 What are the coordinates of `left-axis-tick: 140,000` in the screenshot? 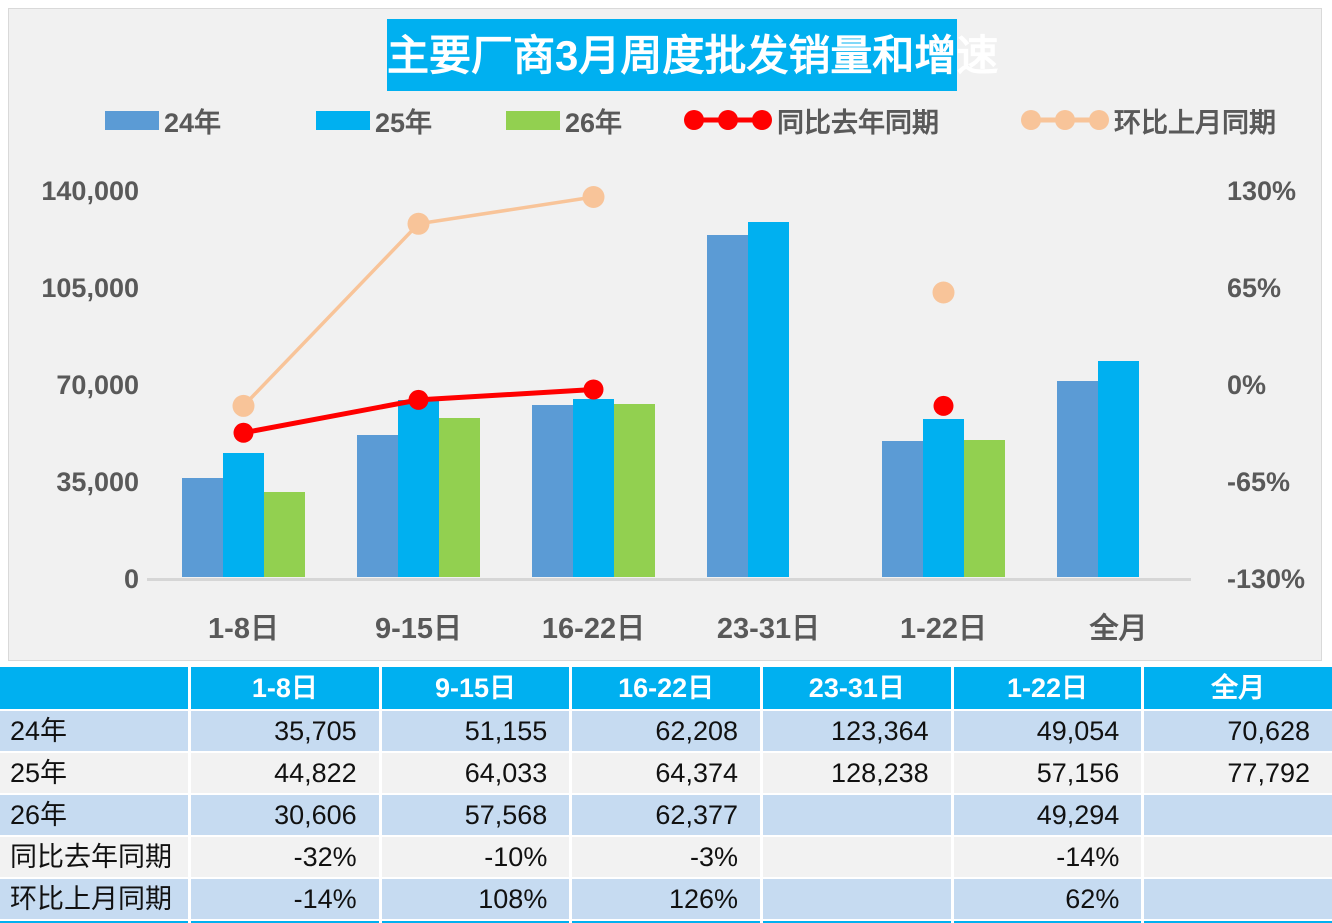 It's located at (90, 191).